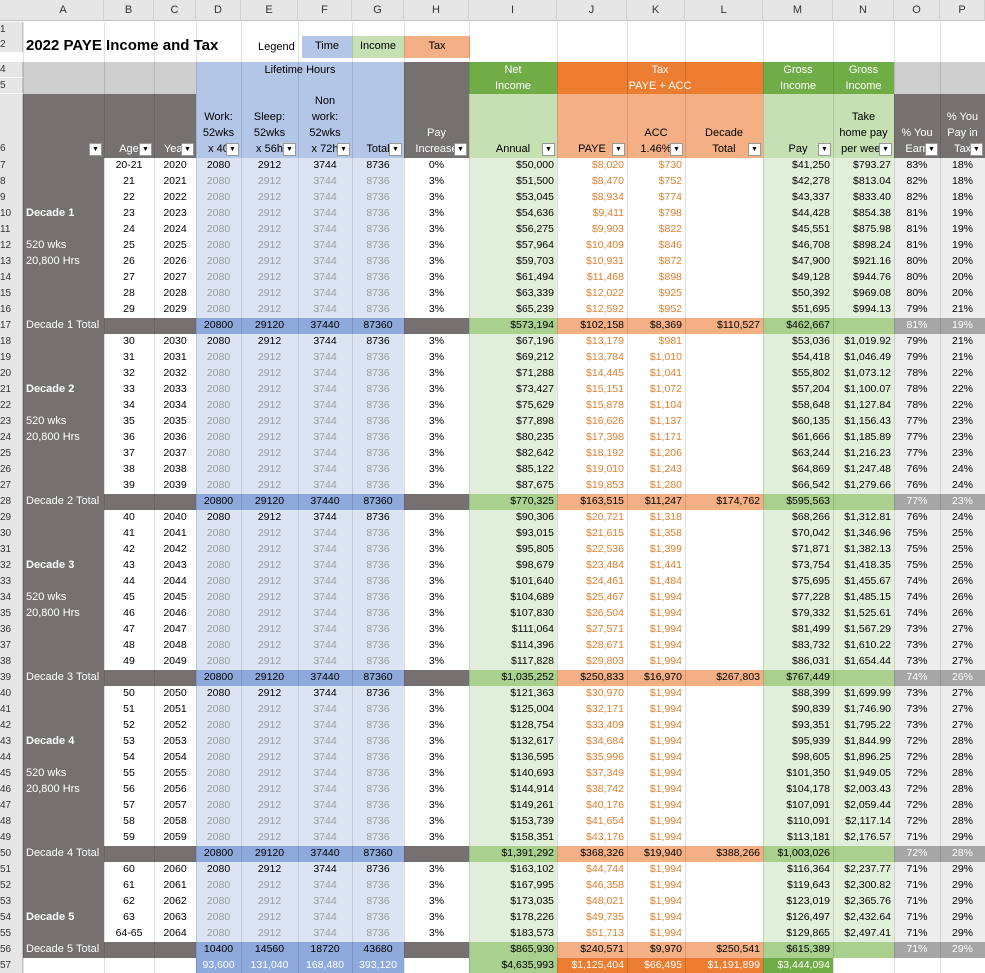  Describe the element at coordinates (11, 854) in the screenshot. I see `row-header: 50` at that location.